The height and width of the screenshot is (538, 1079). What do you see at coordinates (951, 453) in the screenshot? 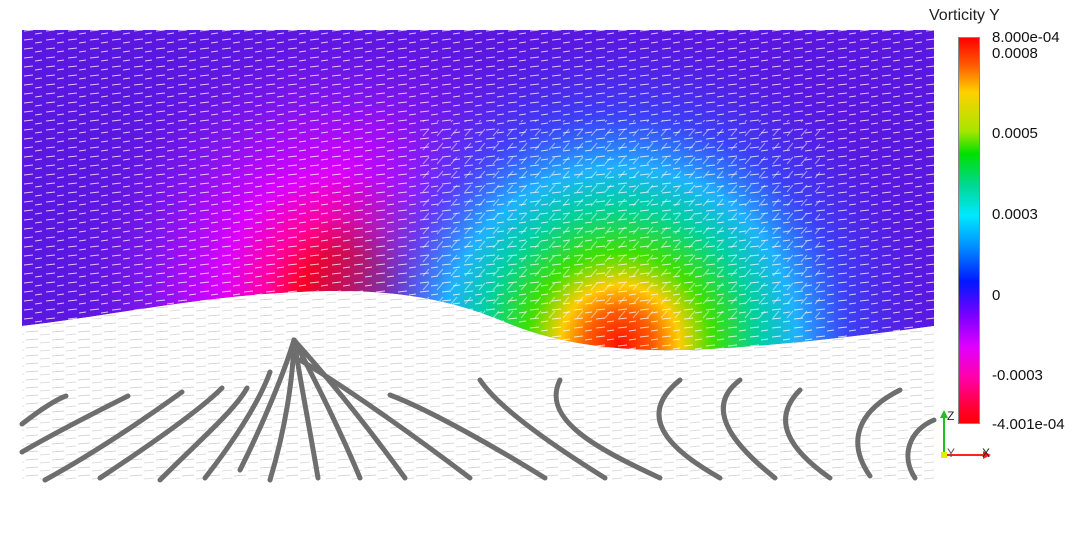
I see `y-axis-label: Y` at bounding box center [951, 453].